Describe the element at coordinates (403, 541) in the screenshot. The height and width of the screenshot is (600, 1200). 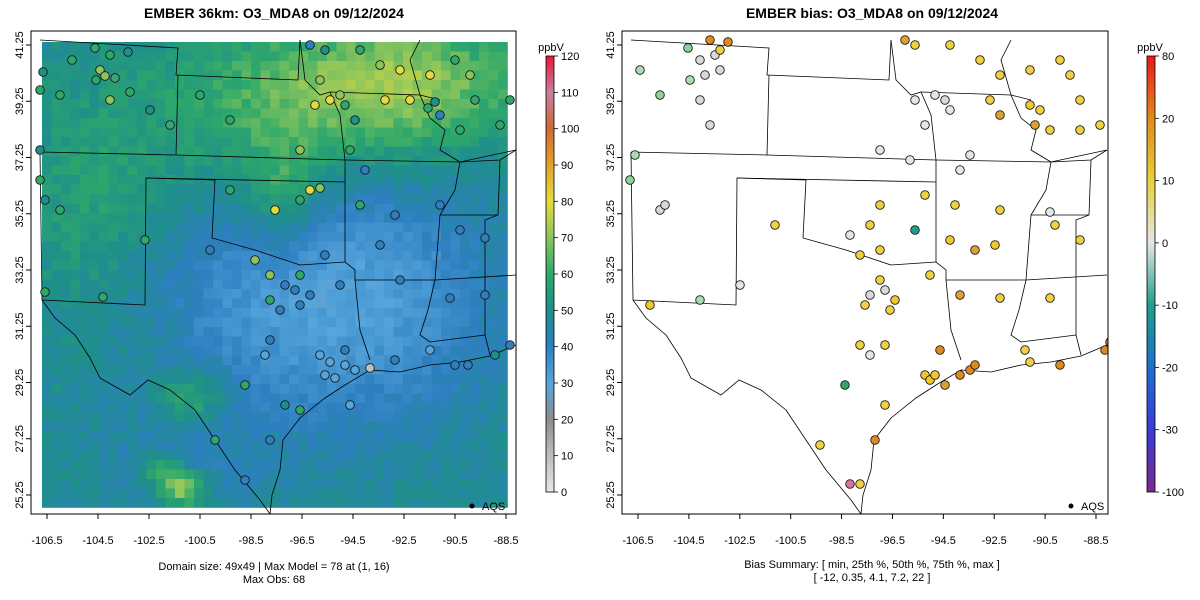
I see `left-x-tick-label: -92.5` at that location.